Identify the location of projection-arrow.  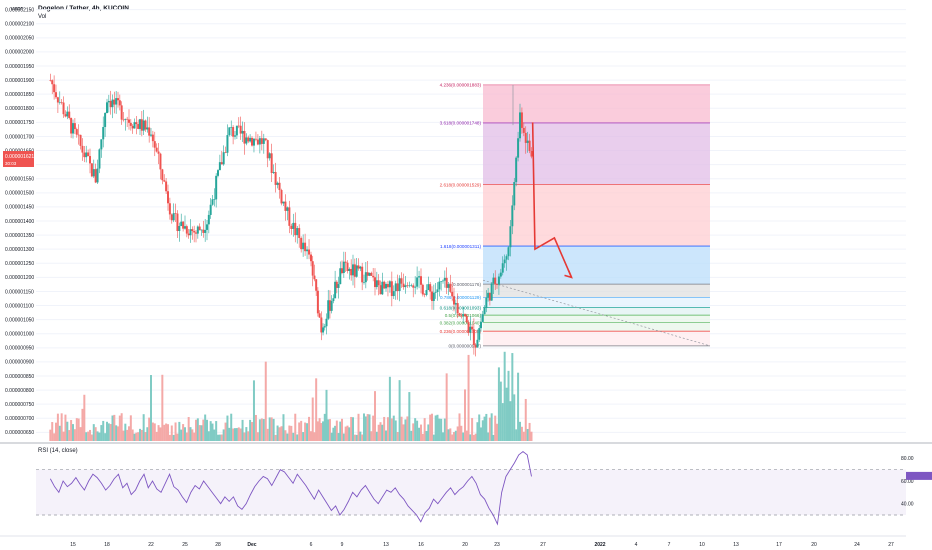
(552, 200).